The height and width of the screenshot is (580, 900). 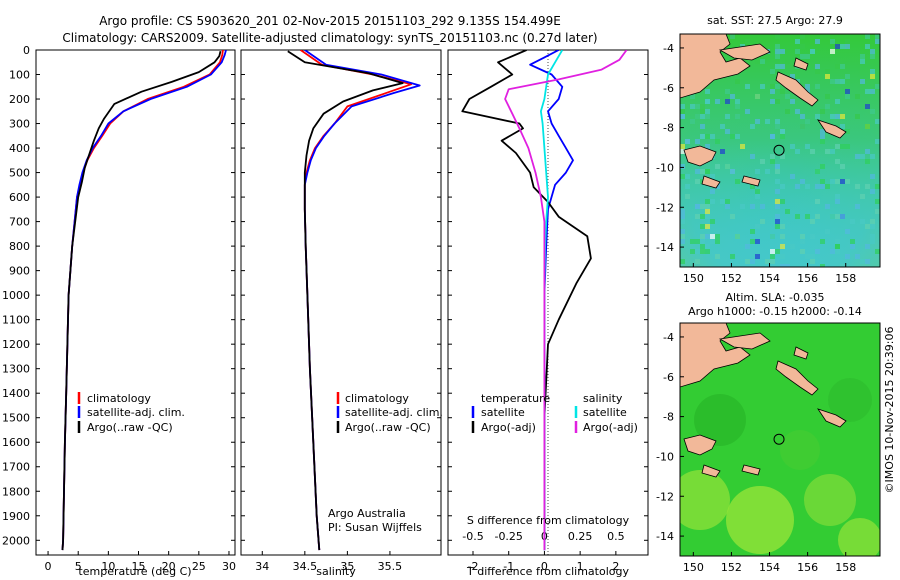 What do you see at coordinates (547, 571) in the screenshot?
I see `difference-xlabel: T difference from climatology` at bounding box center [547, 571].